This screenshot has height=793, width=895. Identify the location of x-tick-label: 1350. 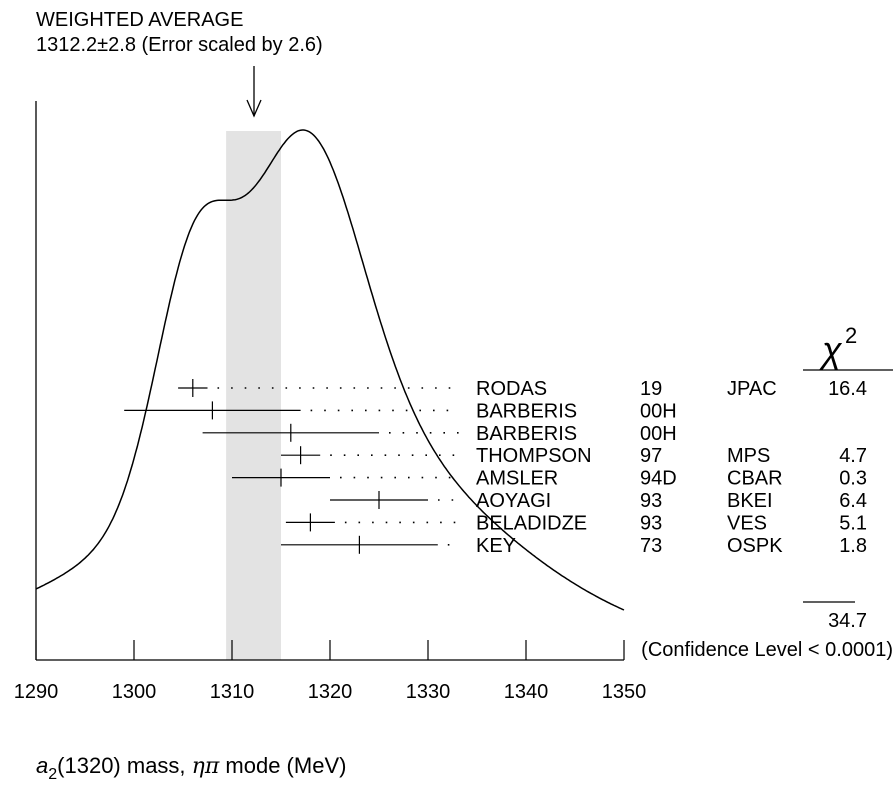
(624, 692).